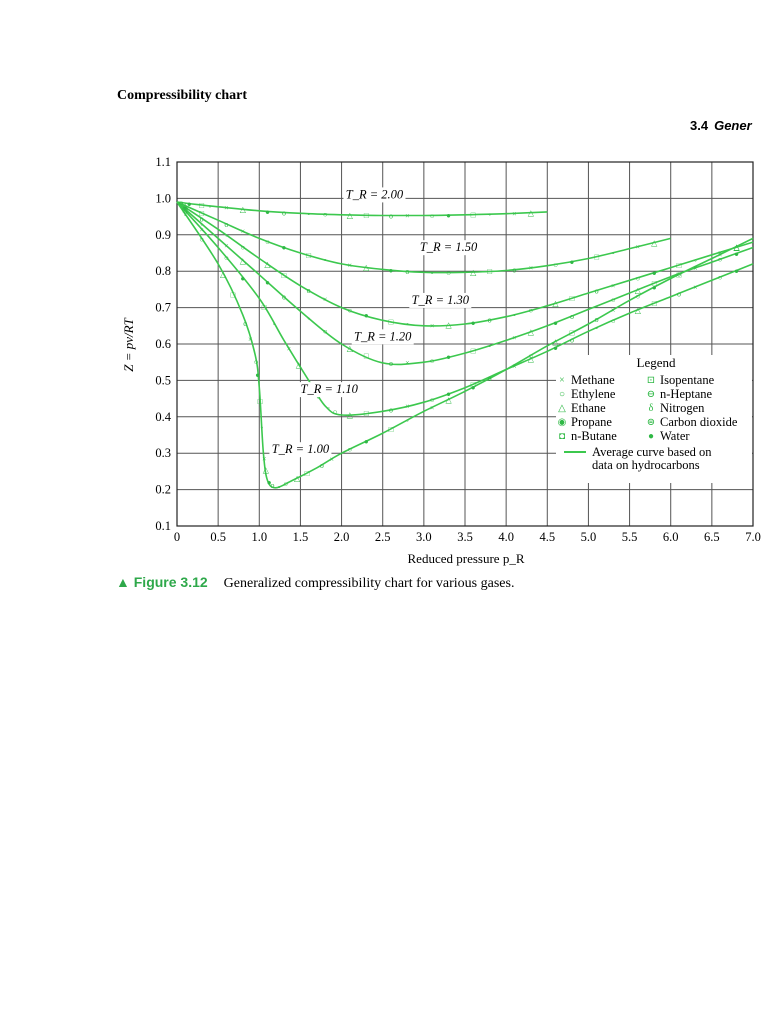 This screenshot has height=1024, width=768. I want to click on marker-3-2: o, so click(284, 297).